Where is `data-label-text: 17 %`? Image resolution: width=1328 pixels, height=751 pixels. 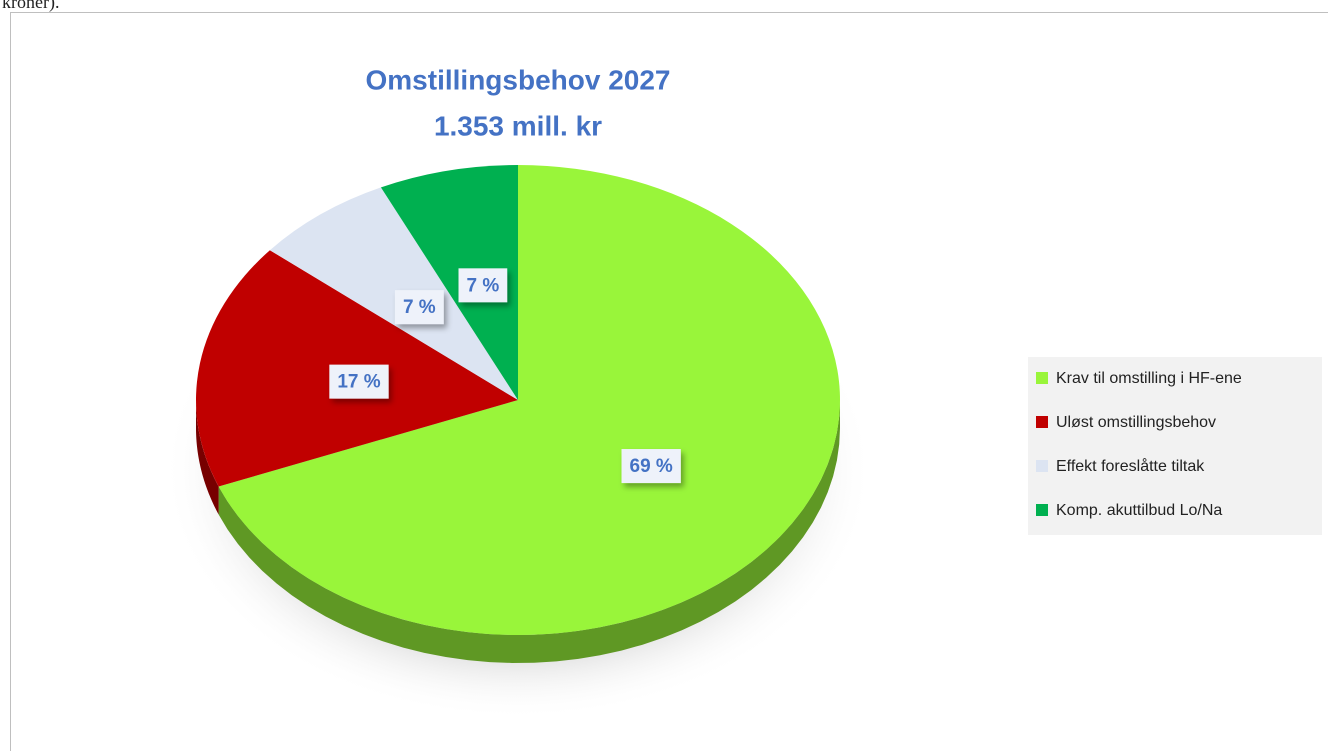
data-label-text: 17 % is located at coordinates (358, 382).